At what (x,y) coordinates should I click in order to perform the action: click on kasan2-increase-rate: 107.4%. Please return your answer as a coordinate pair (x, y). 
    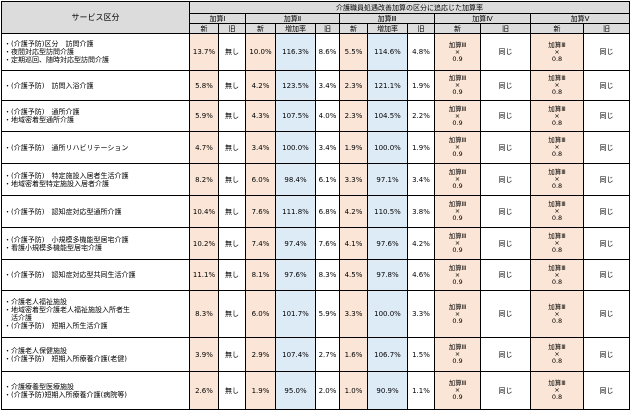
    Looking at the image, I should click on (295, 354).